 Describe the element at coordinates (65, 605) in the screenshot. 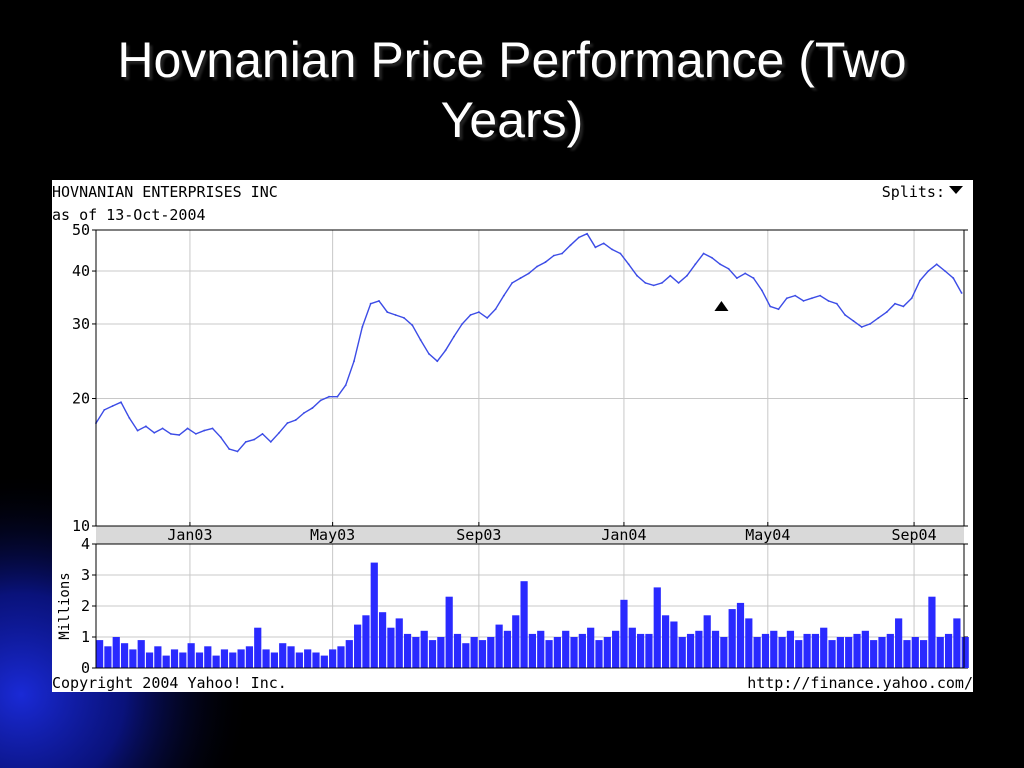

I see `volume-axis-title: Millions` at that location.